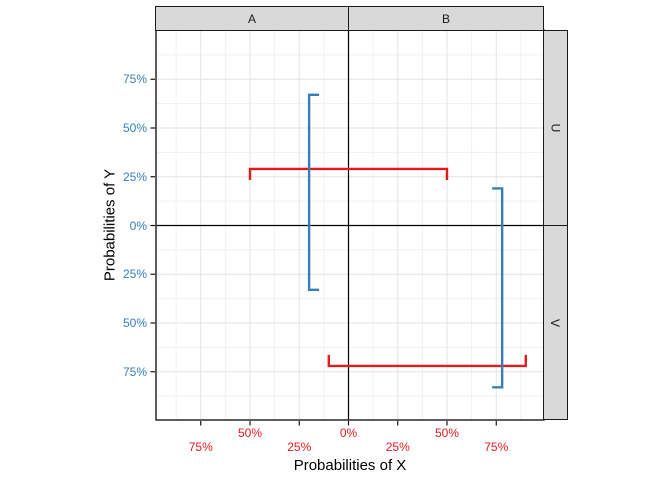 The width and height of the screenshot is (672, 480). I want to click on facet-label-a: A, so click(251, 18).